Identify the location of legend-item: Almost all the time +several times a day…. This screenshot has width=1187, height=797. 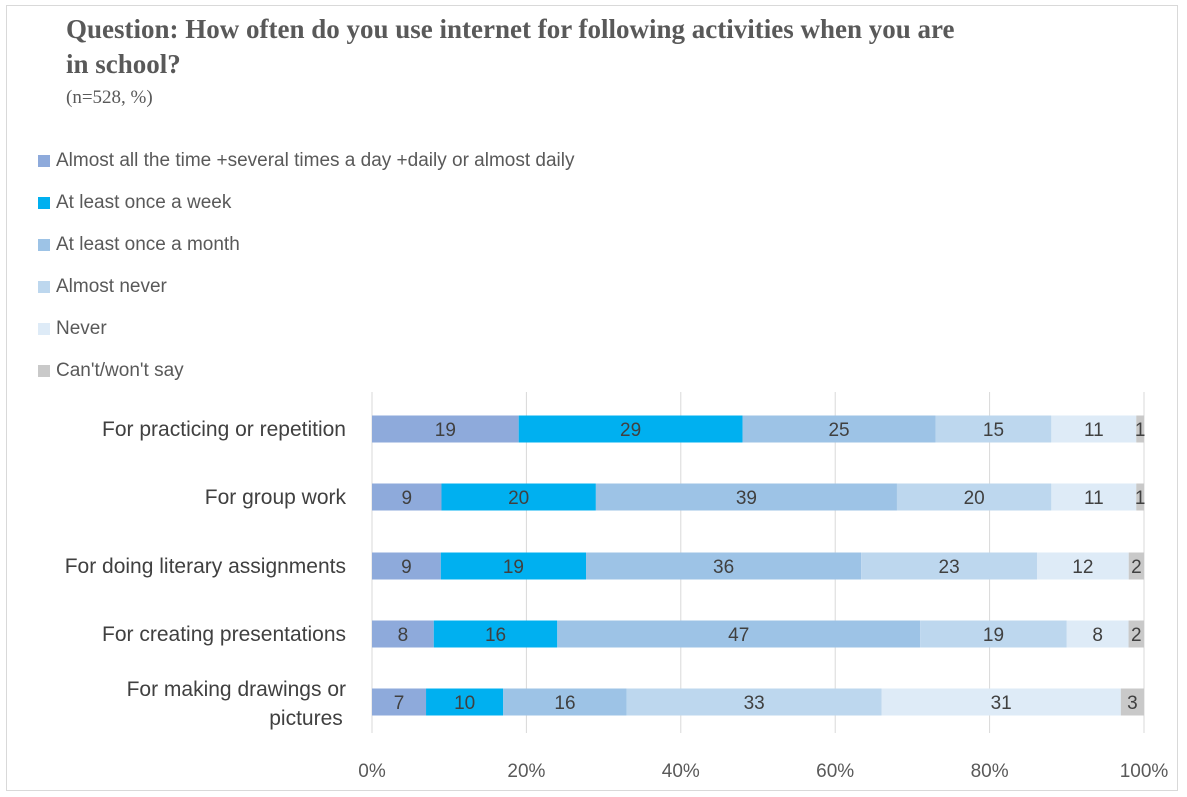
(306, 161).